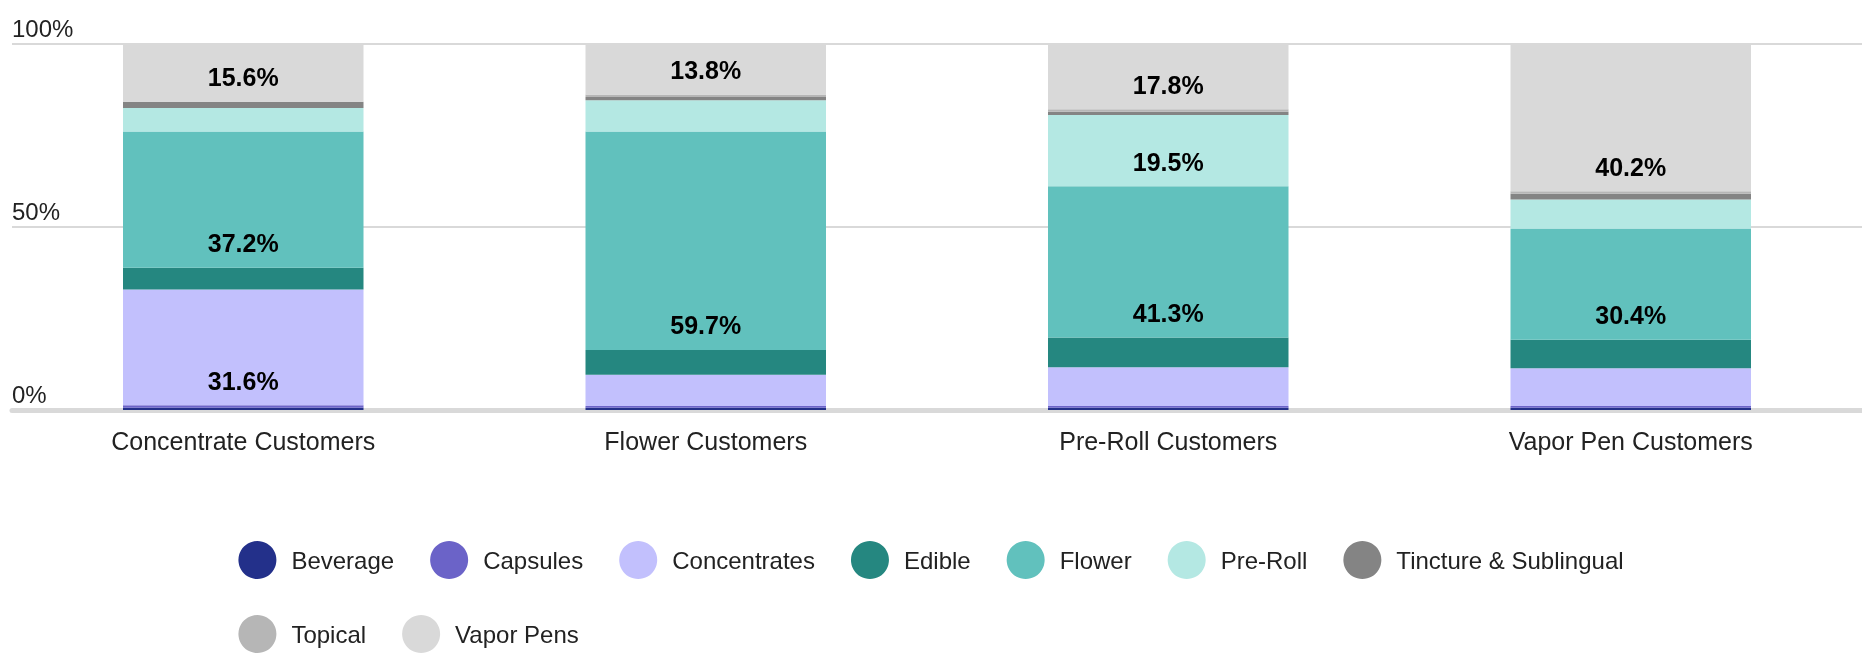  What do you see at coordinates (36, 211) in the screenshot?
I see `y-tick-label: 50%` at bounding box center [36, 211].